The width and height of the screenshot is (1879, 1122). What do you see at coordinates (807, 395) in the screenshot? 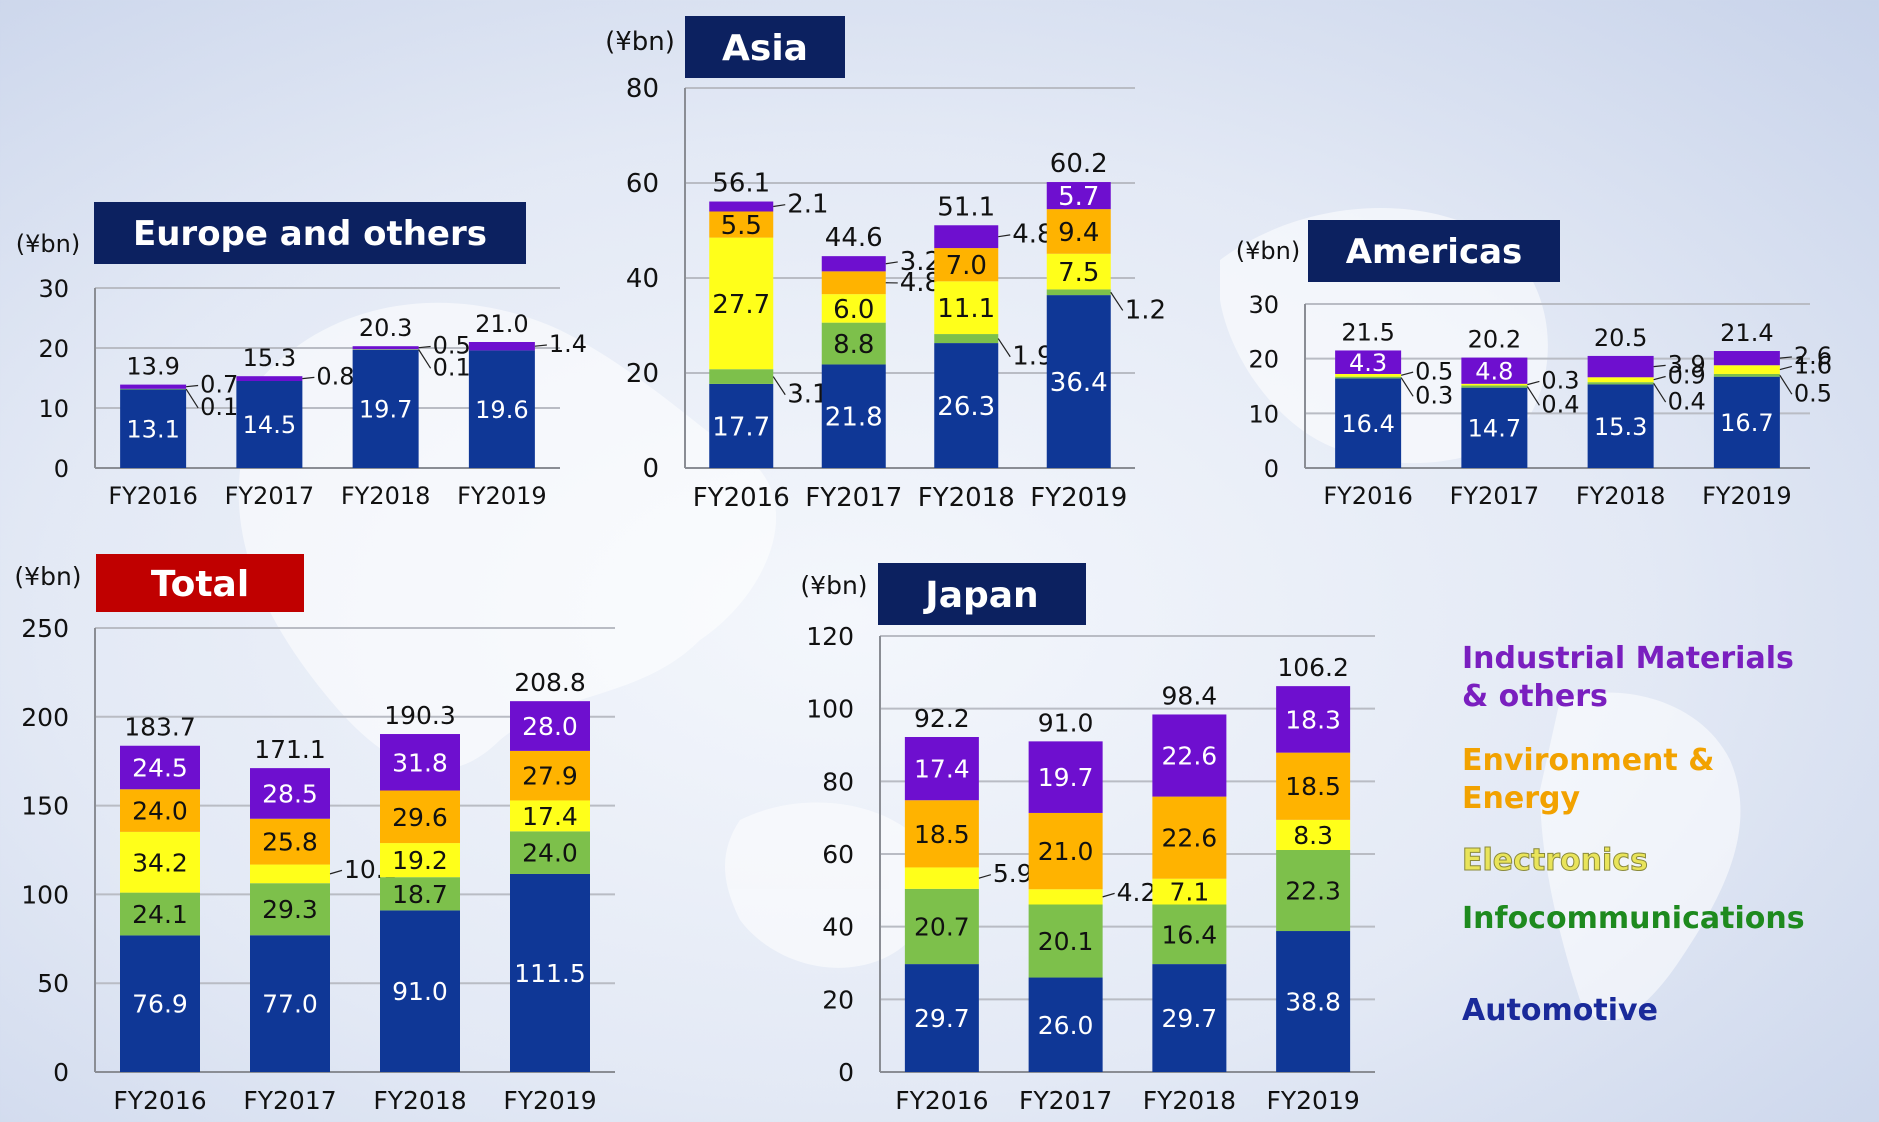
I see `asia-data-label-infocommunications: 3.1` at bounding box center [807, 395].